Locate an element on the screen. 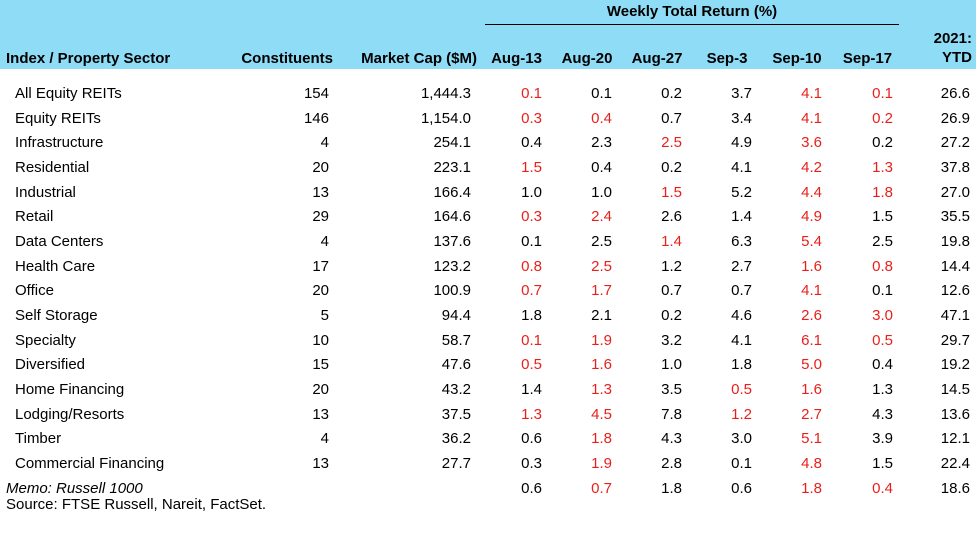 The image size is (980, 551). weekly-return-value: 1.9 is located at coordinates (601, 340).